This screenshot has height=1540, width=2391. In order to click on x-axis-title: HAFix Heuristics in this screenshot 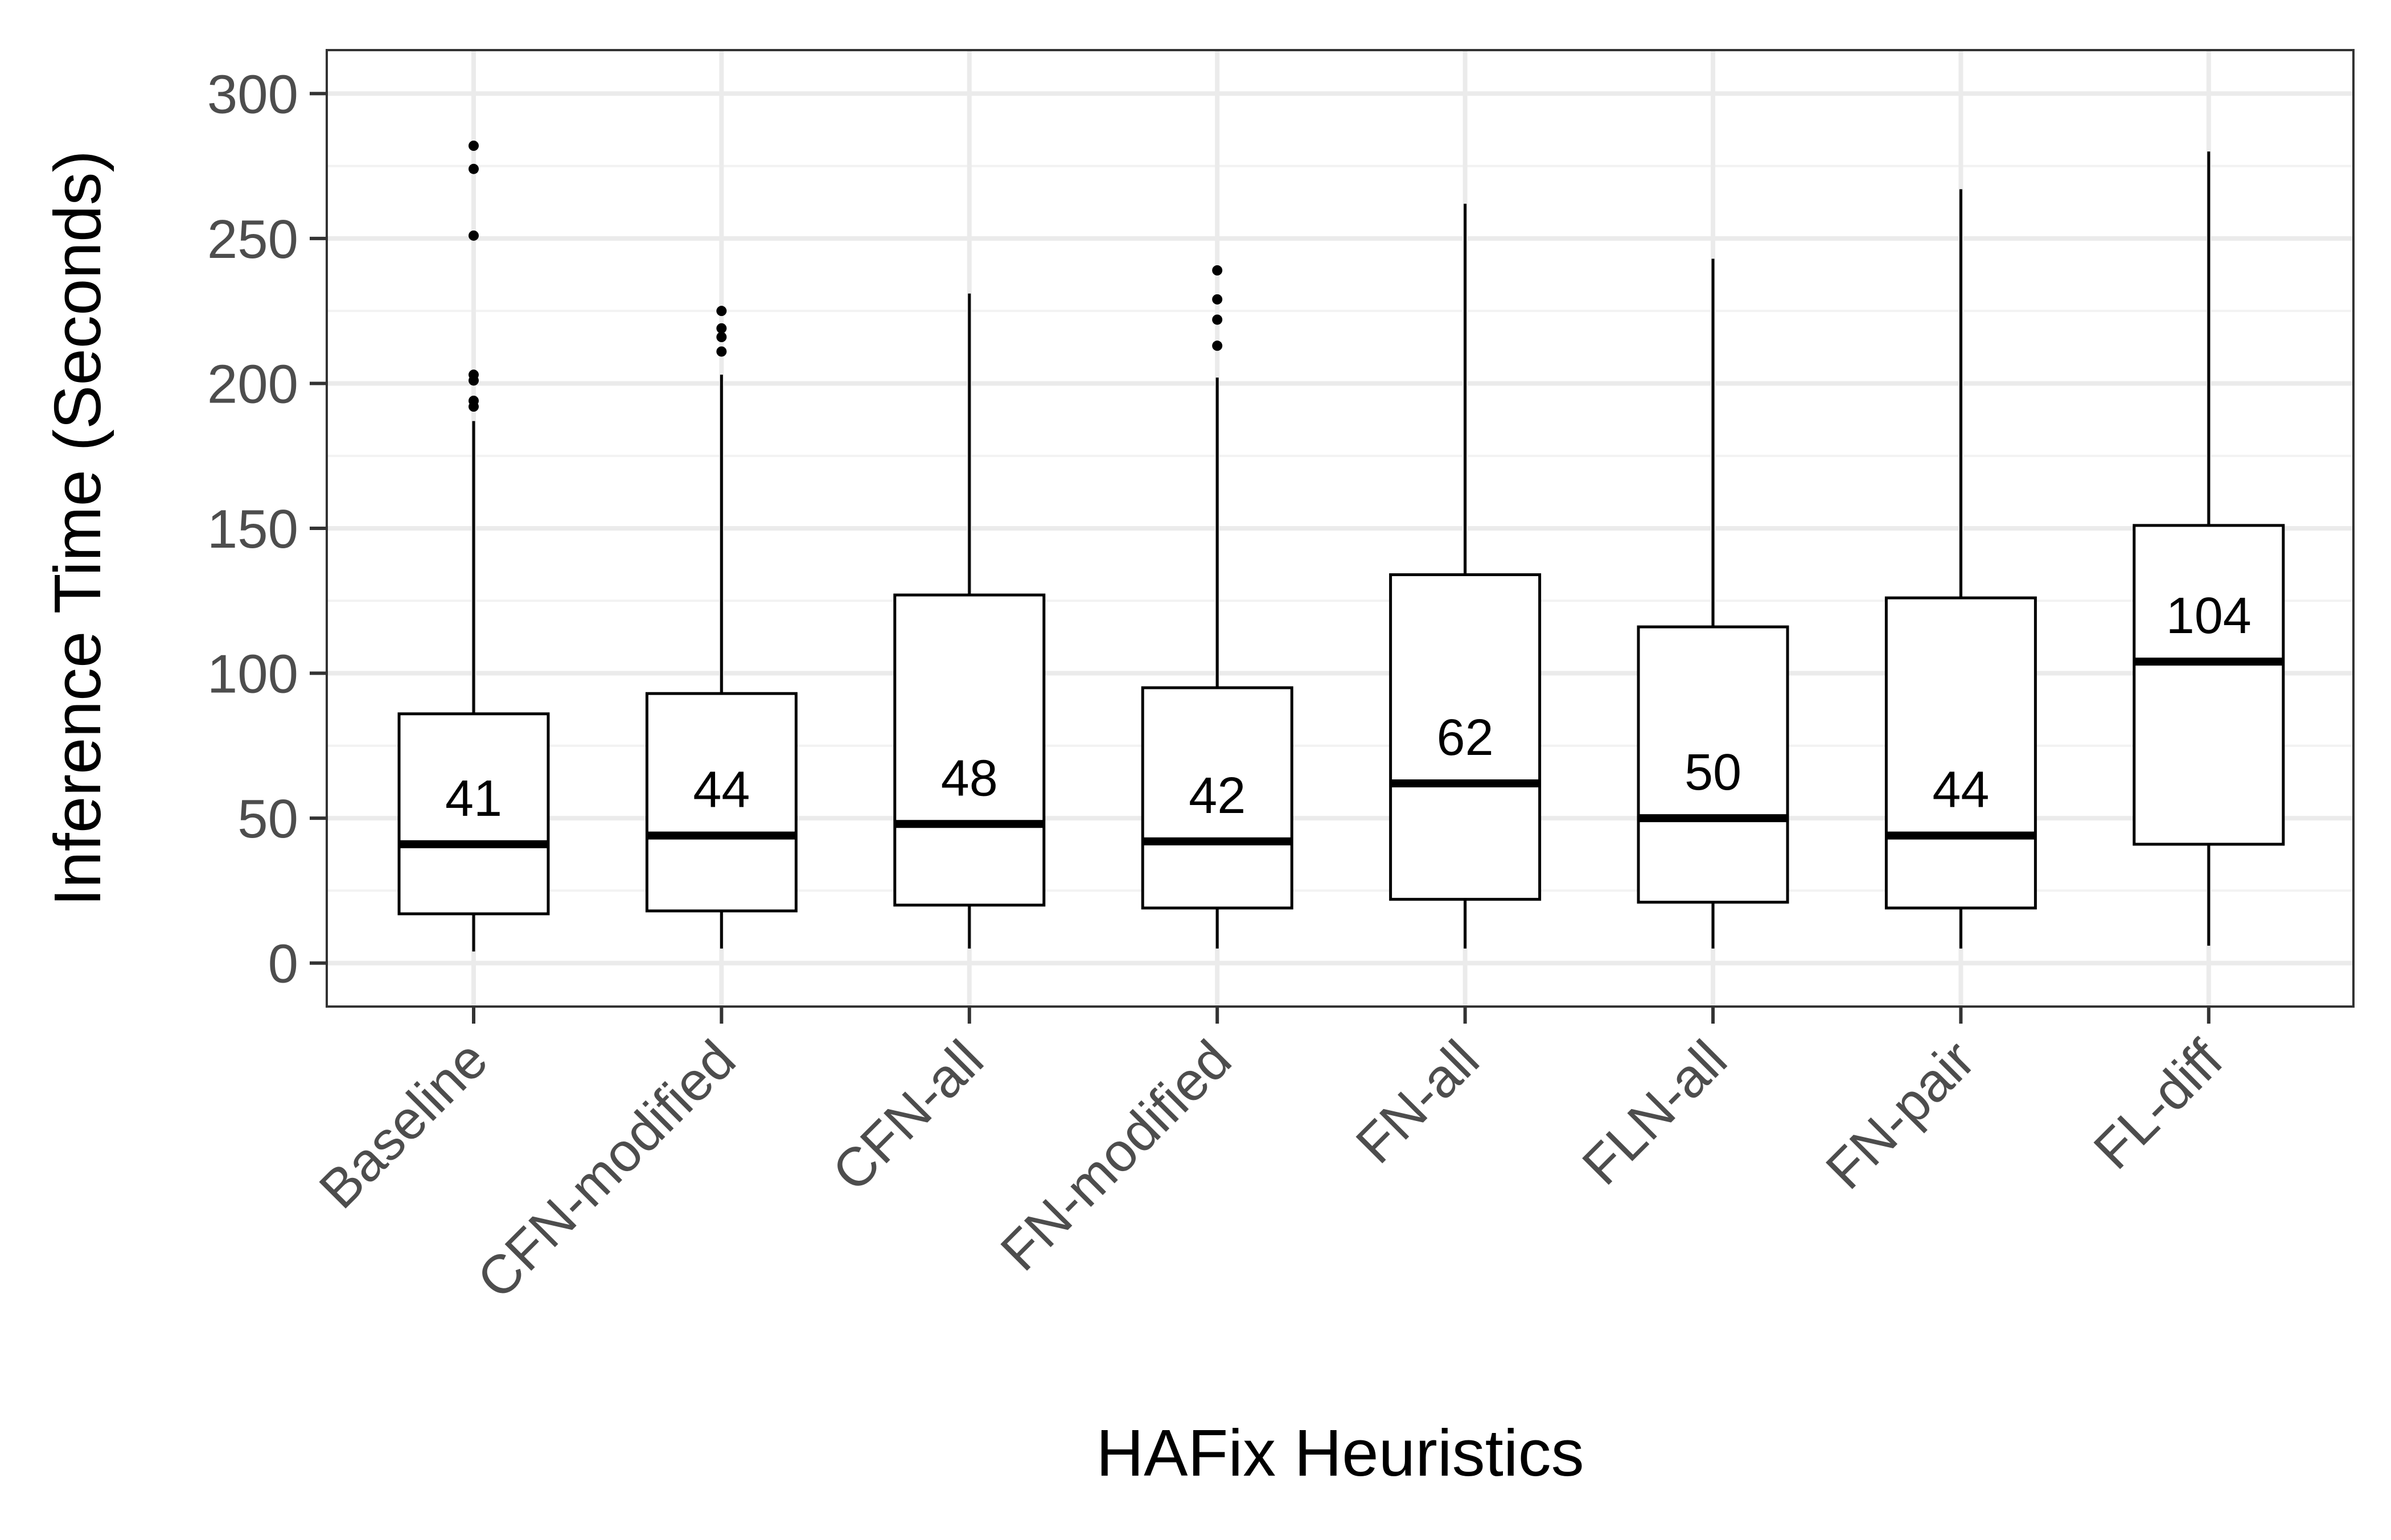, I will do `click(1340, 1453)`.